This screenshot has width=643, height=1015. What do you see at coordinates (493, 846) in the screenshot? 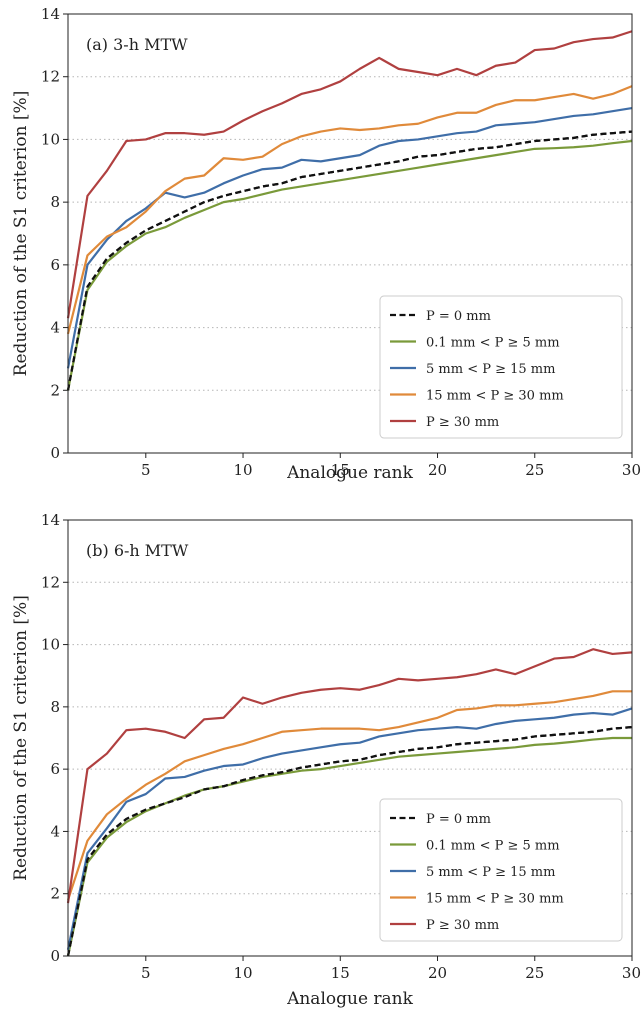
I see `chart1-legend-label-1: 0.1 mm < P ≥ 5 mm` at bounding box center [493, 846].